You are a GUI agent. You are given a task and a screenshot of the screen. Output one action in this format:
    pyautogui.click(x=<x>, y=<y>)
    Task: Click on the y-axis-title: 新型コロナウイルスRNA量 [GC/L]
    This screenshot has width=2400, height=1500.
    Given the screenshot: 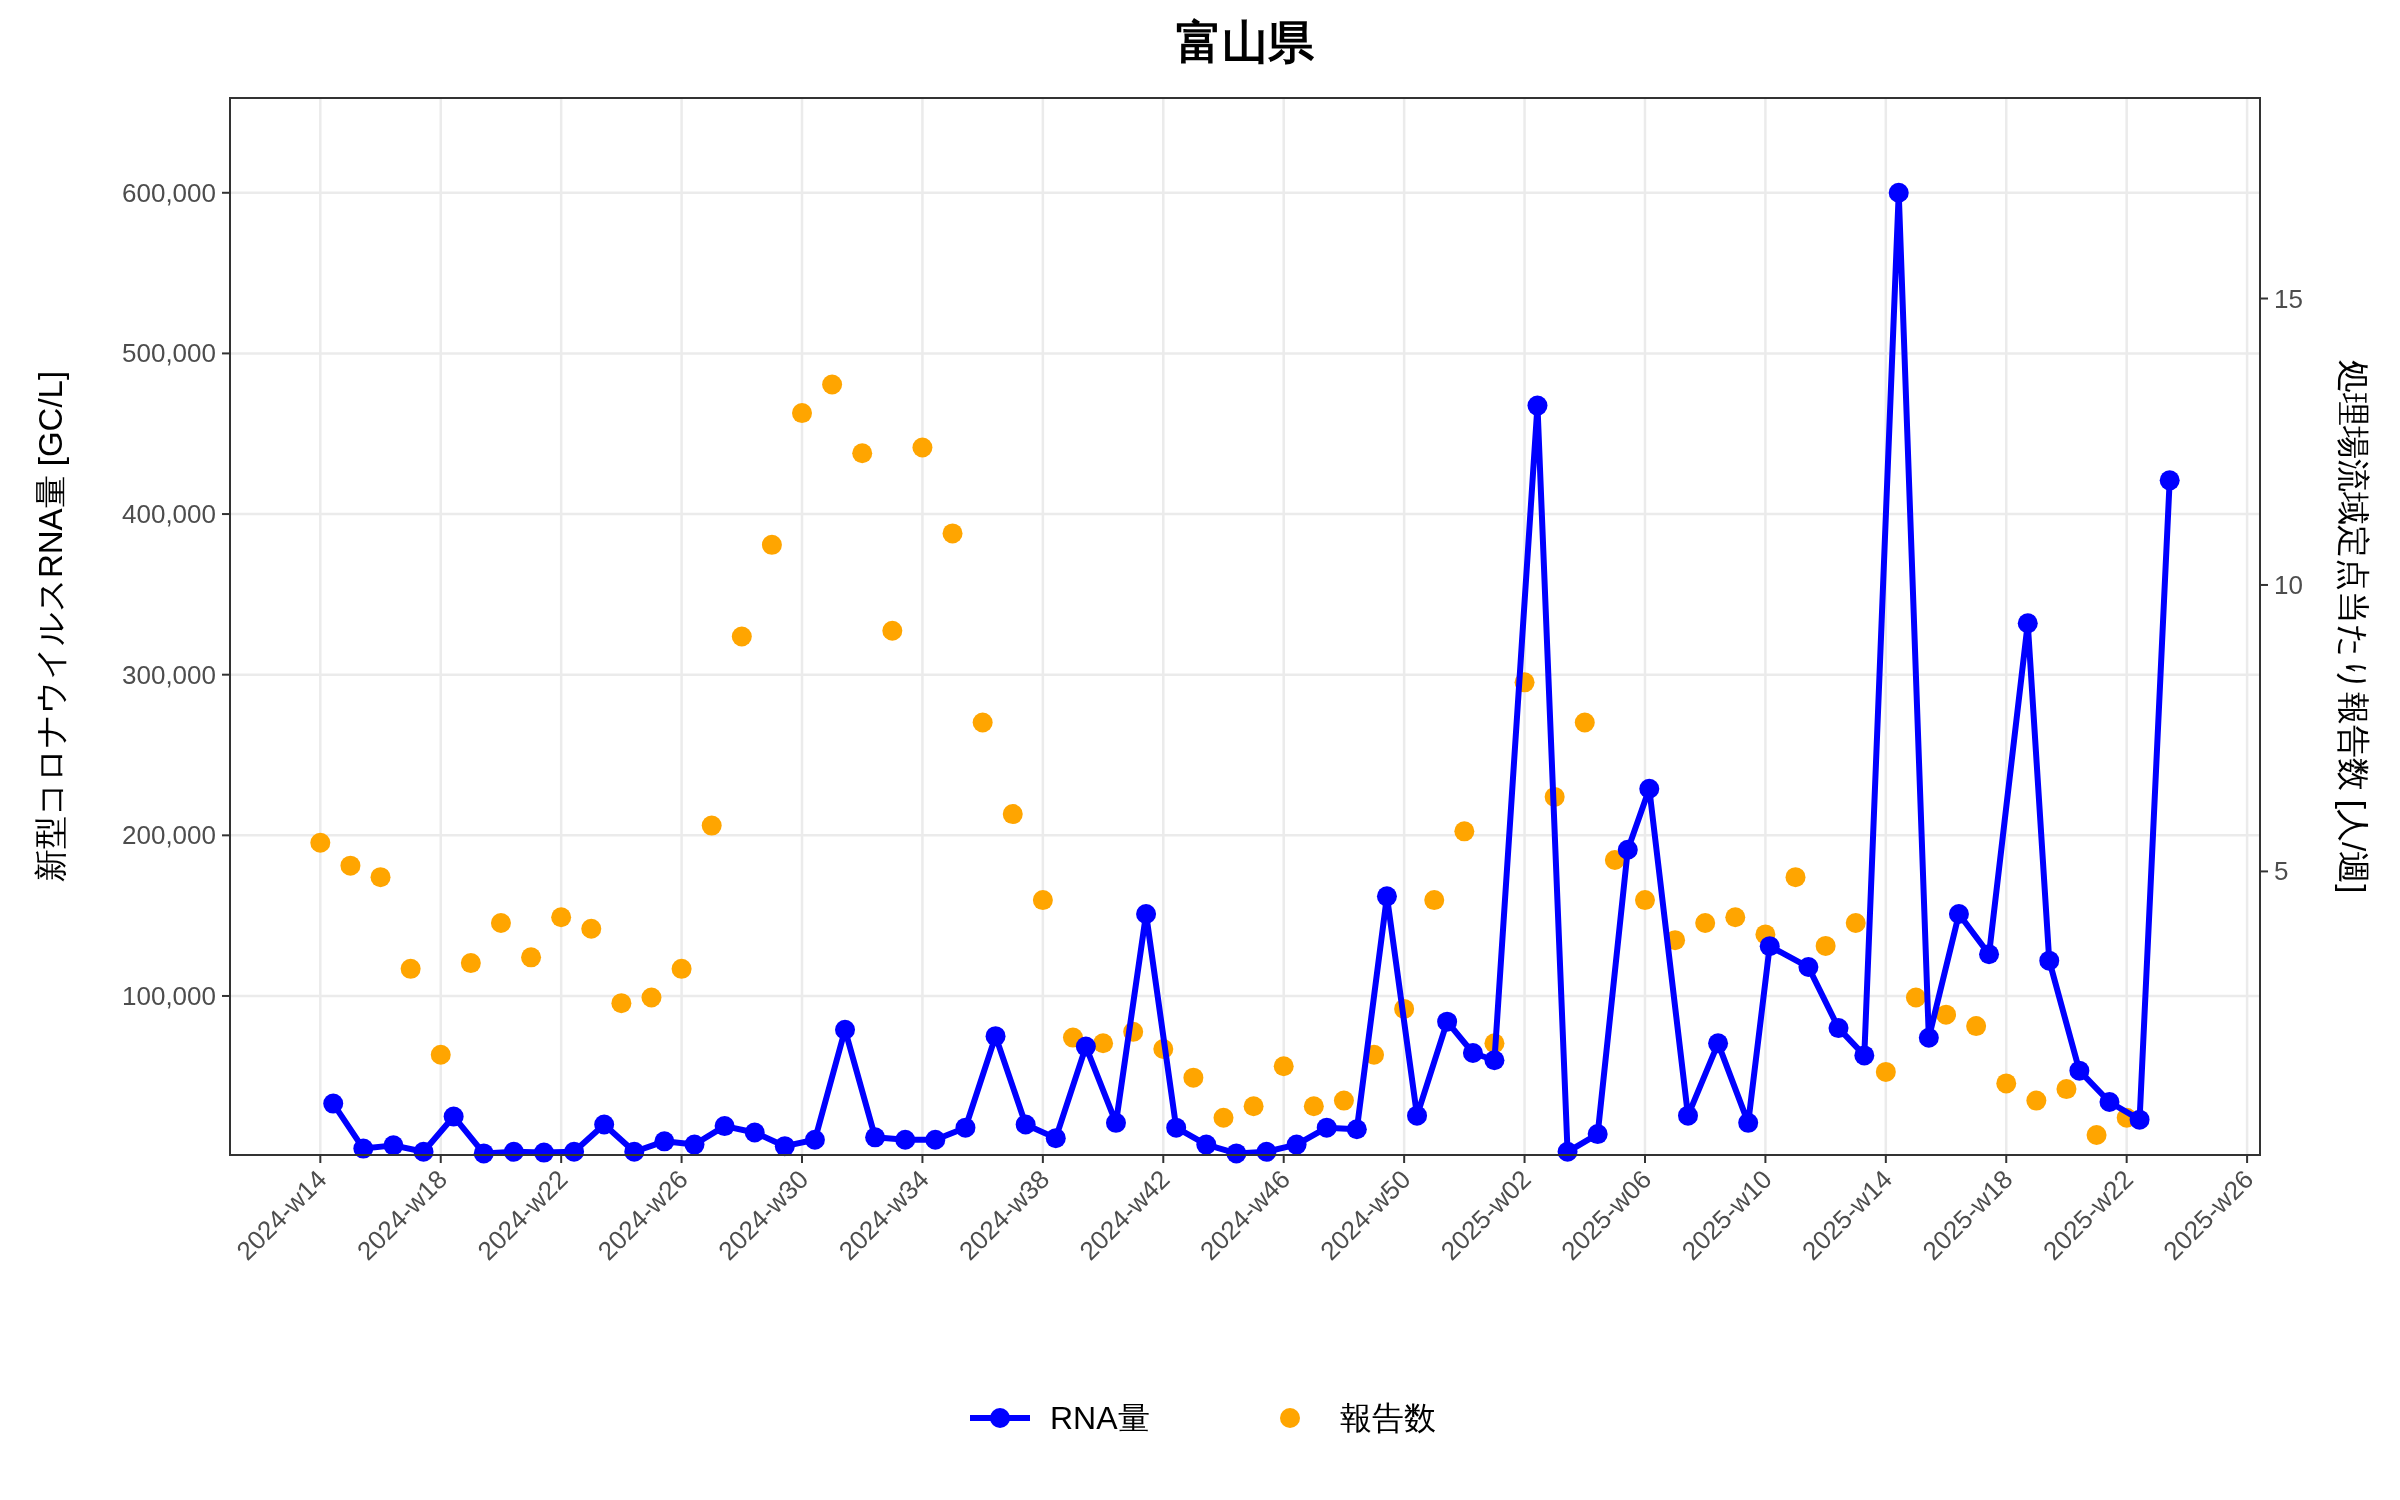 What is the action you would take?
    pyautogui.click(x=50, y=626)
    